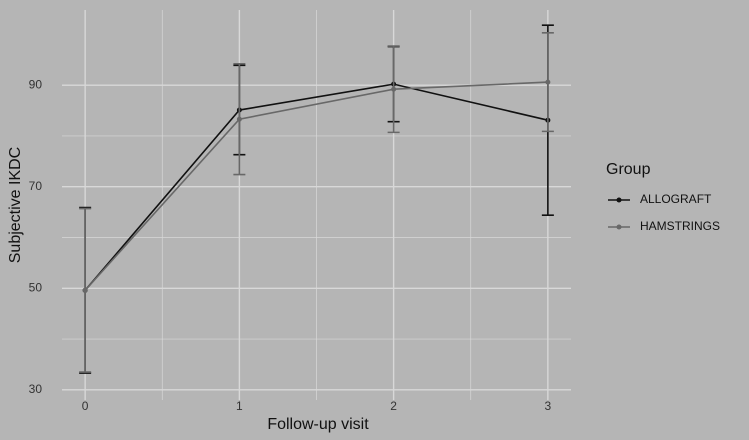  I want to click on legend-label: HAMSTRINGS, so click(680, 226).